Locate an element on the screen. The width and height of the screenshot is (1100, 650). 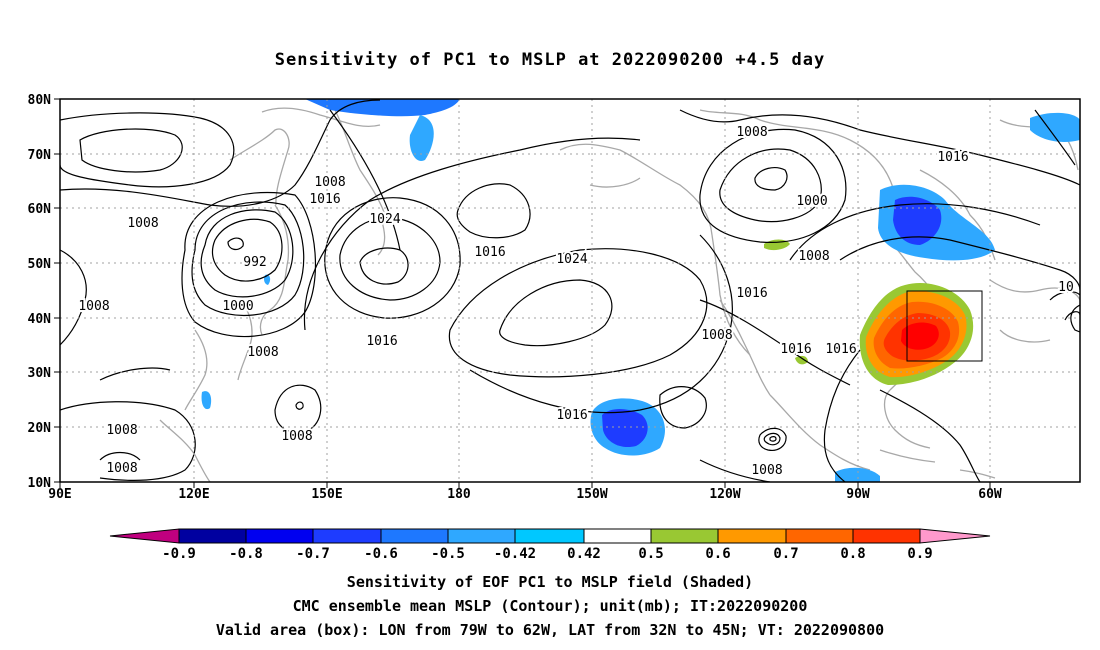
colorbar-label: -0.9 is located at coordinates (179, 554).